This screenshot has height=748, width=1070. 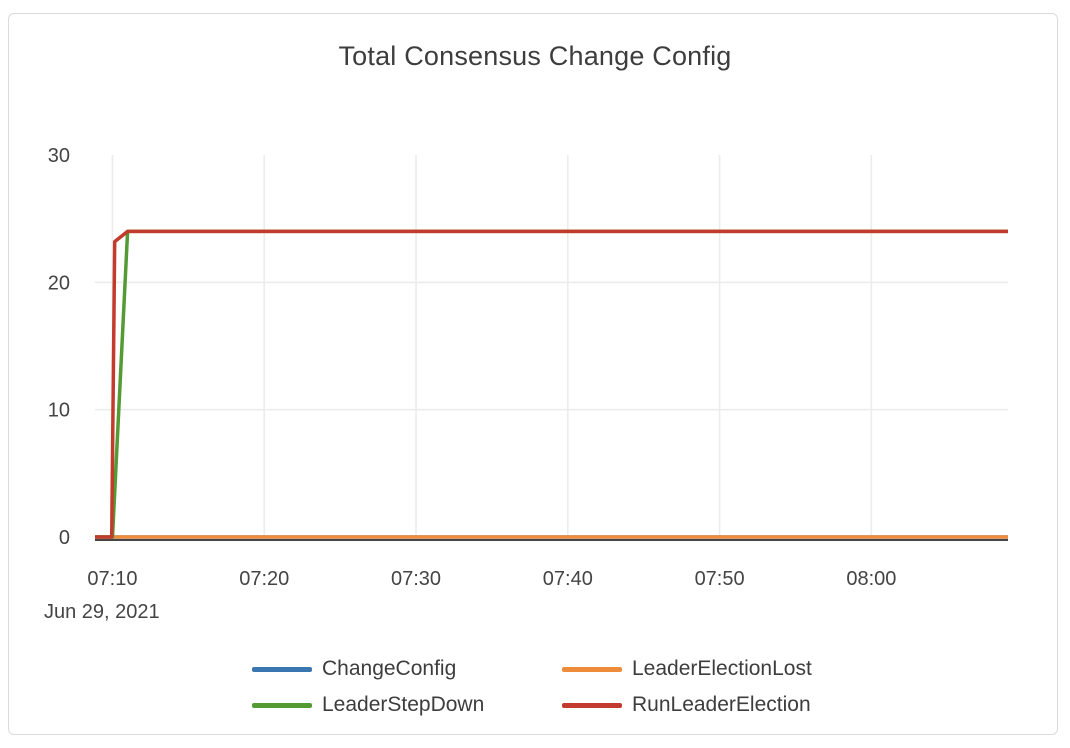 What do you see at coordinates (403, 704) in the screenshot?
I see `legend-label: LeaderStepDown` at bounding box center [403, 704].